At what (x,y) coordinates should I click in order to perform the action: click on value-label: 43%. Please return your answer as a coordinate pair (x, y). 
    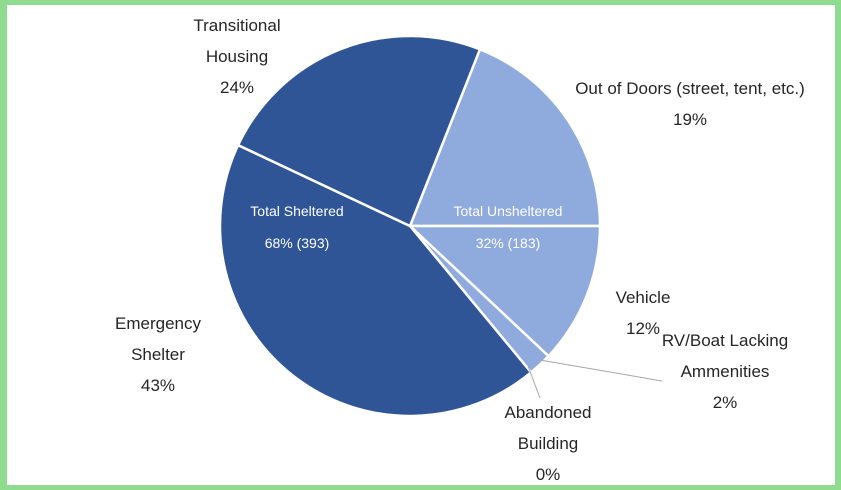
    Looking at the image, I should click on (158, 385).